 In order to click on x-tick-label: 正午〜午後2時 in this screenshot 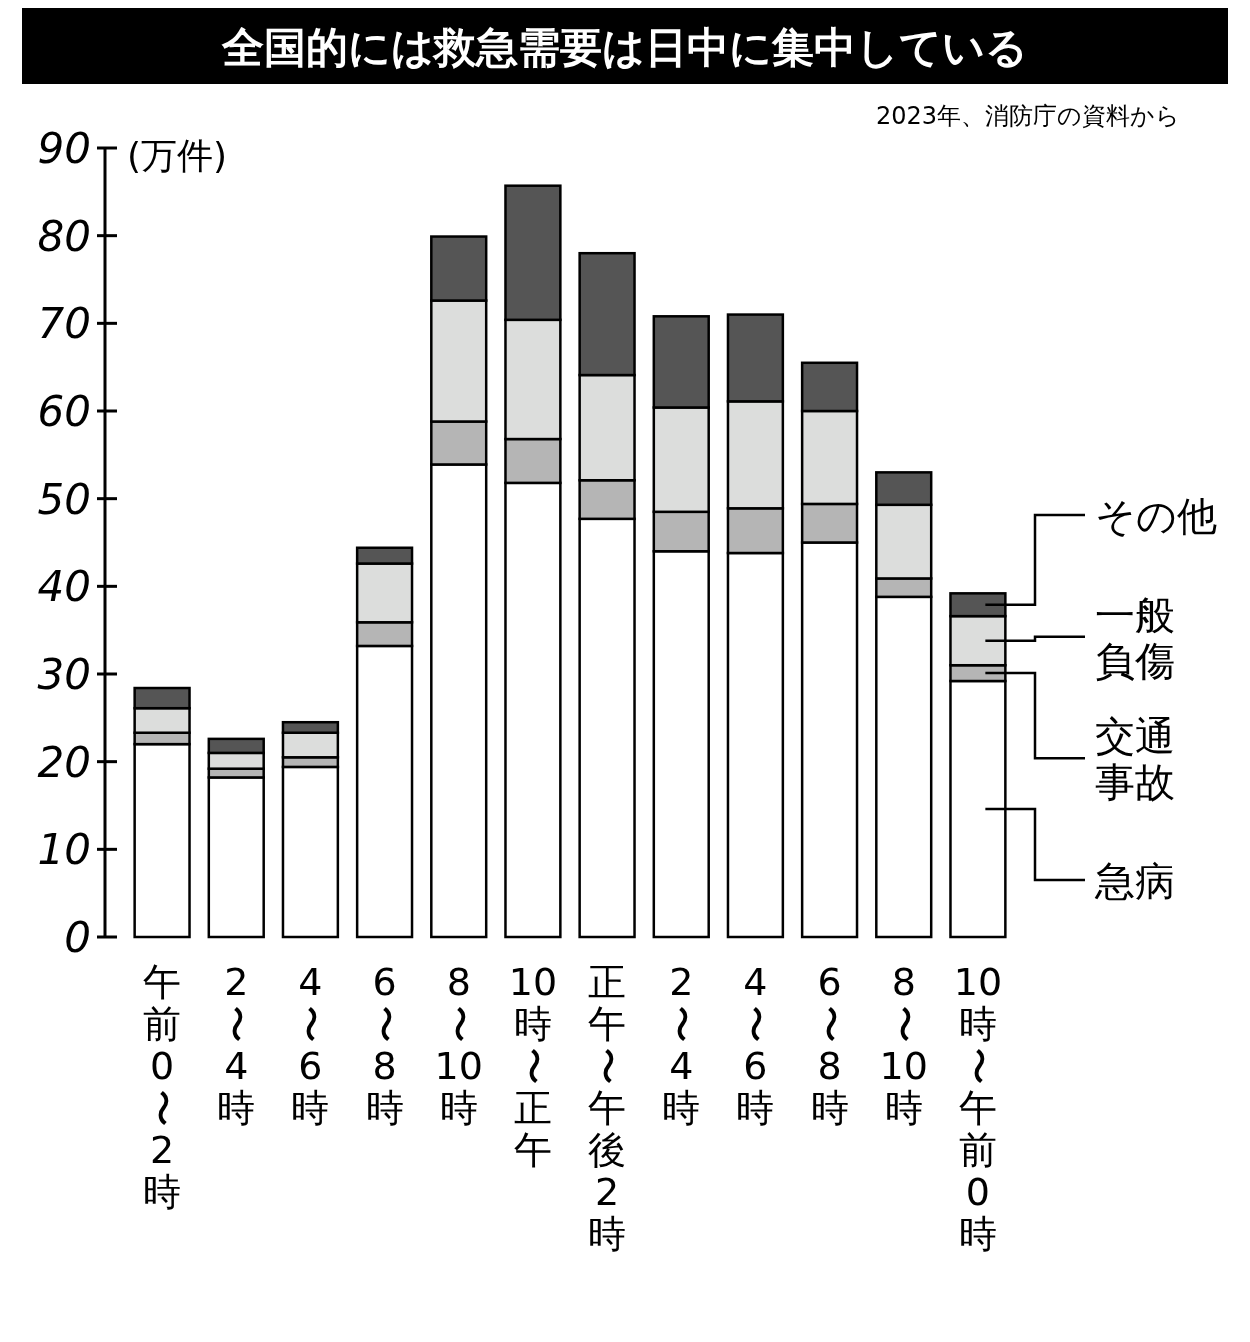, I will do `click(607, 1108)`.